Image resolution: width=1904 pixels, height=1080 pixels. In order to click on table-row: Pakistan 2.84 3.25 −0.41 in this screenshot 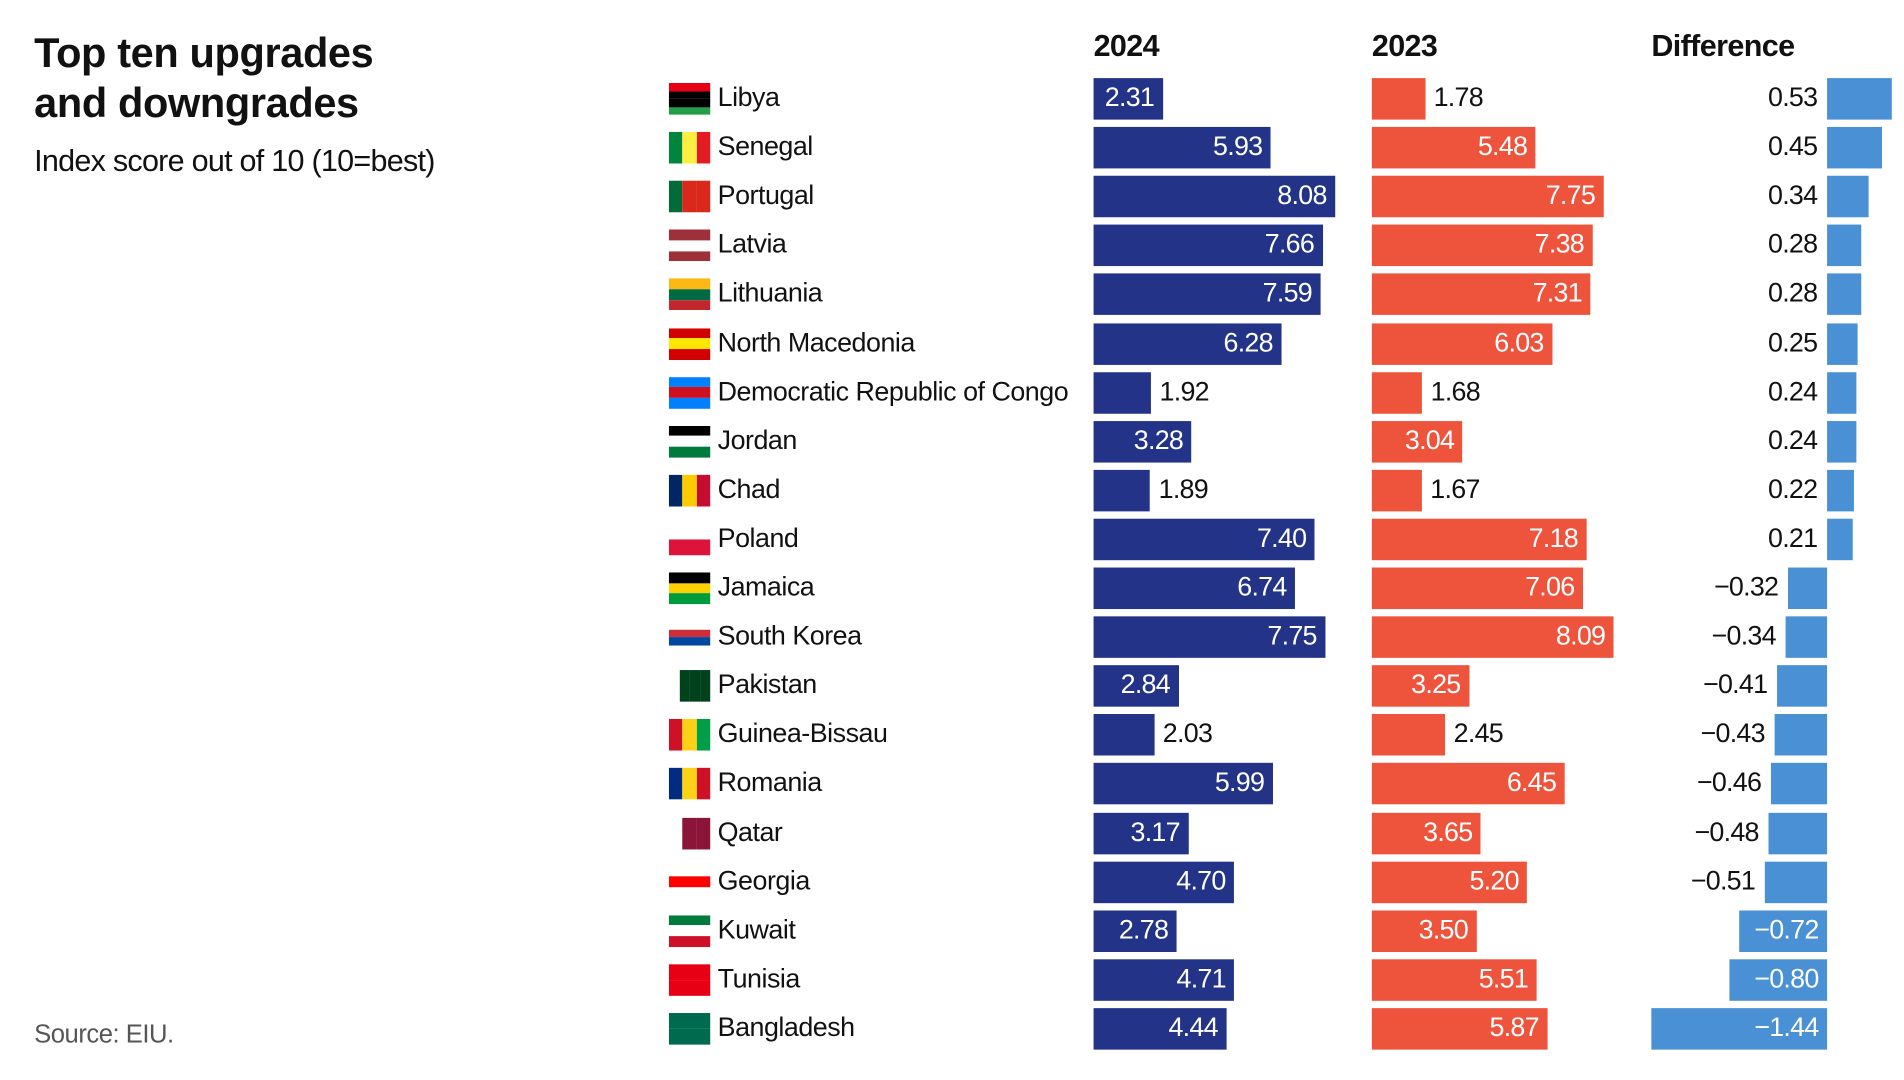, I will do `click(952, 686)`.